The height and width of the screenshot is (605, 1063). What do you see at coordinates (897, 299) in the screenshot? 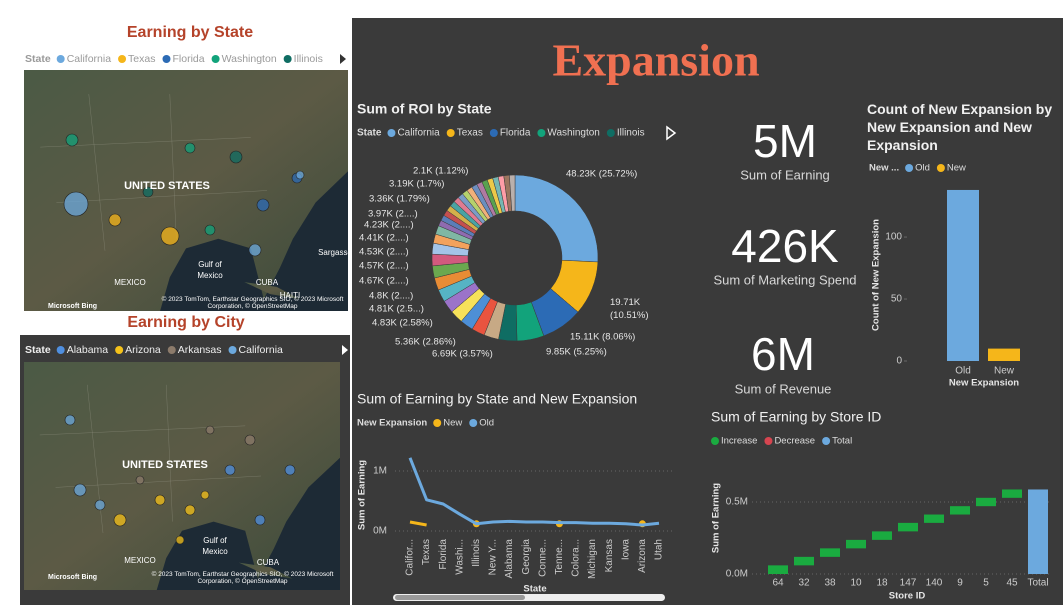
I see `y-tick-label: 50` at bounding box center [897, 299].